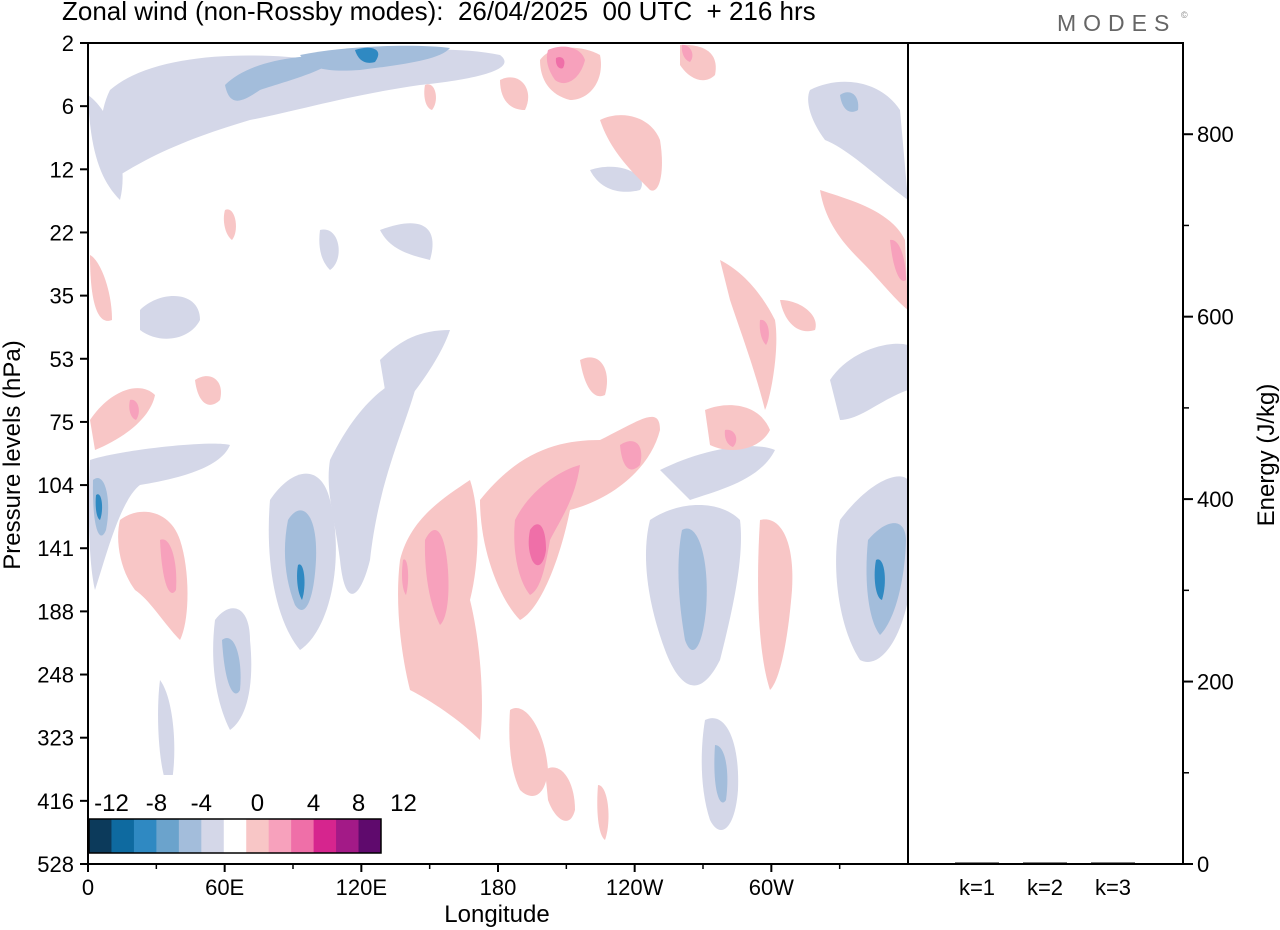 This screenshot has width=1280, height=930. Describe the element at coordinates (461, 882) in the screenshot. I see `x-axis: 0 60E 120E 180 120W 60W` at that location.